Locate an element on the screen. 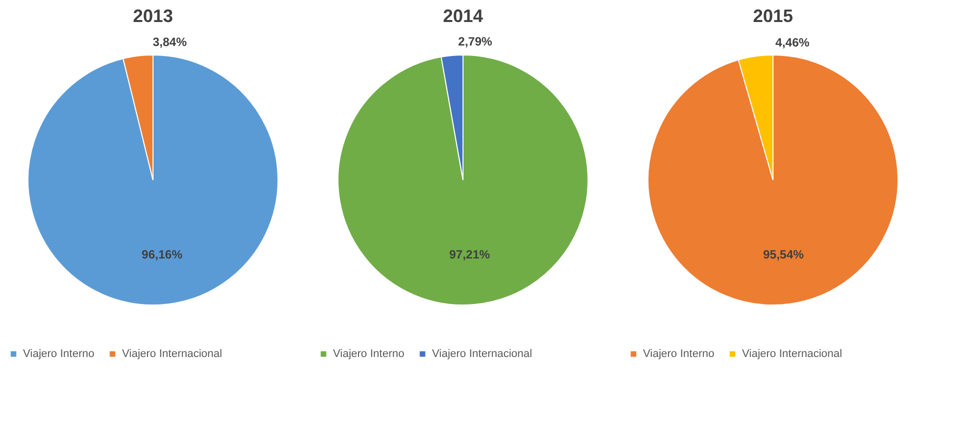  data-label: 96,16% is located at coordinates (162, 254).